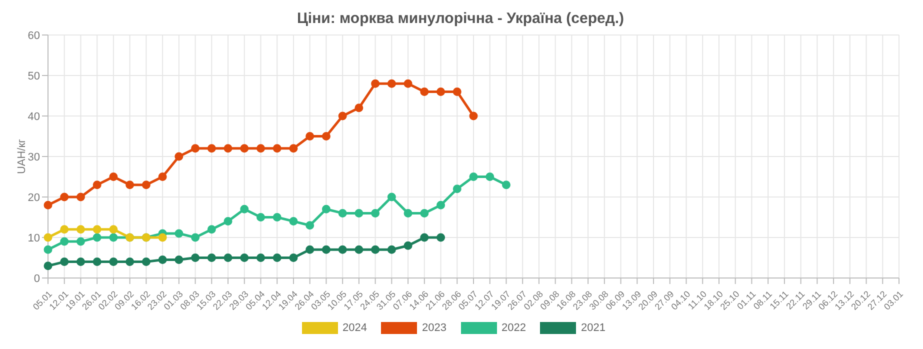  I want to click on y-tick-label: 20, so click(34, 198).